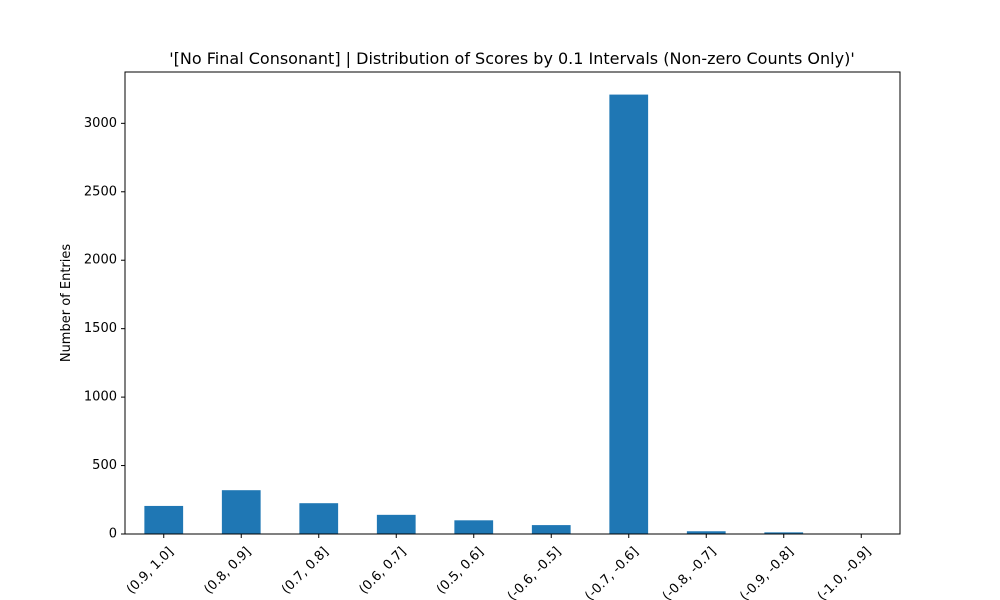 The image size is (1000, 600). I want to click on x-tick-label: (0.7, 0.8], so click(305, 570).